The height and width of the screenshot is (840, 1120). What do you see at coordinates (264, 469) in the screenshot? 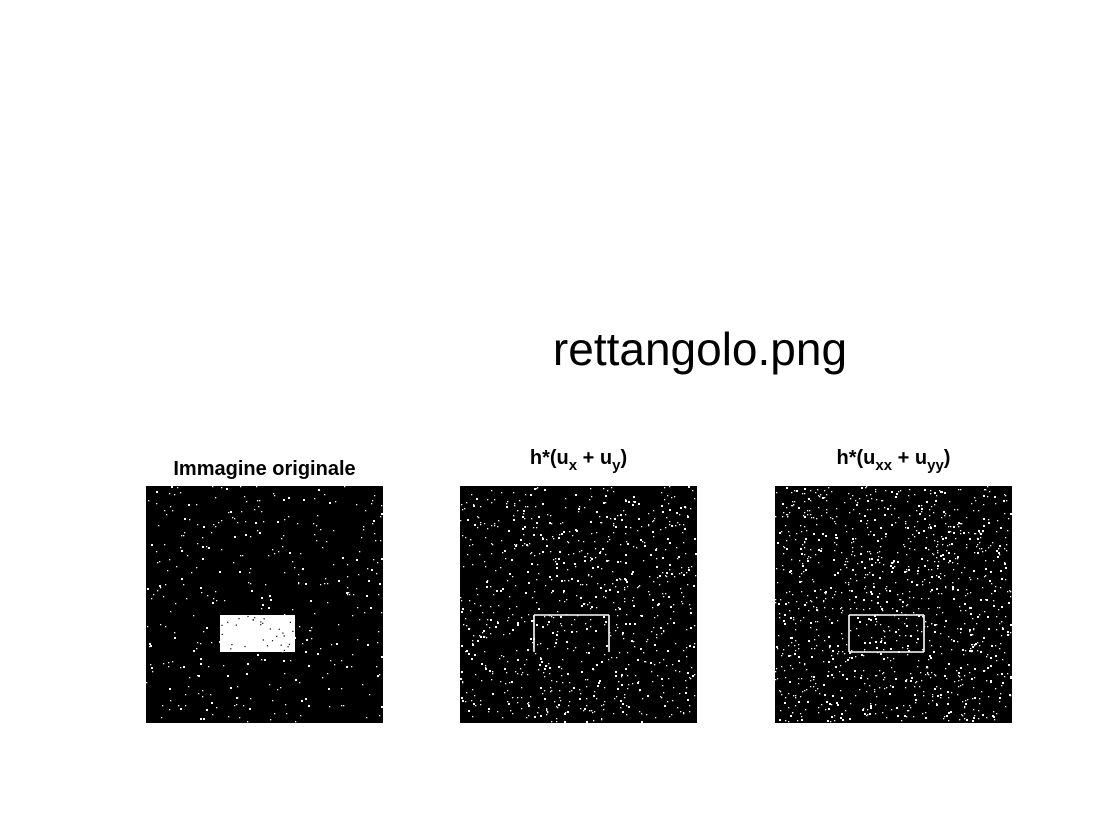
I see `panel-title-original: Immagine originale` at bounding box center [264, 469].